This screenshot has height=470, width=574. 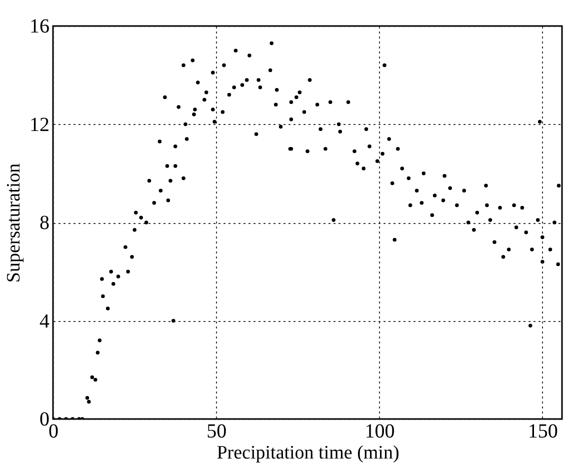 What do you see at coordinates (216, 431) in the screenshot?
I see `x-tick-label: 50` at bounding box center [216, 431].